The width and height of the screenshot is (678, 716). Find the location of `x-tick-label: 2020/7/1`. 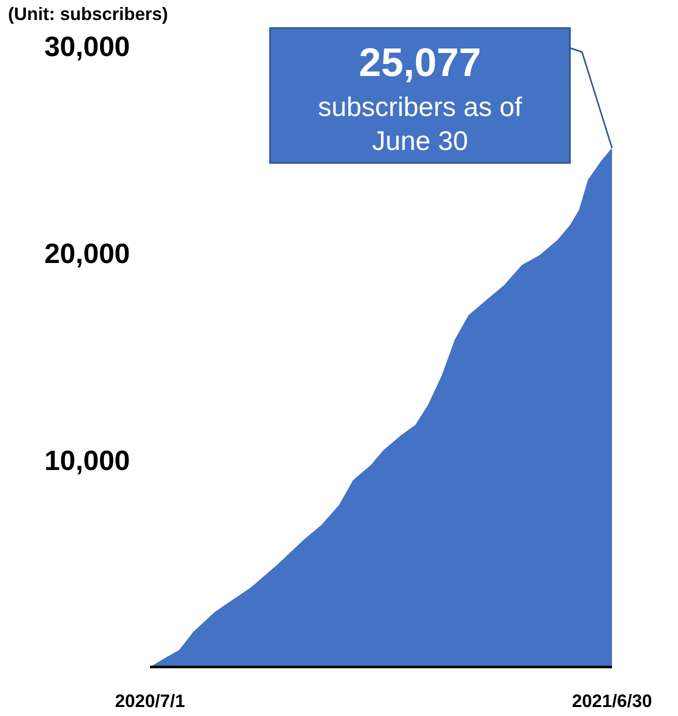

x-tick-label: 2020/7/1 is located at coordinates (150, 701).